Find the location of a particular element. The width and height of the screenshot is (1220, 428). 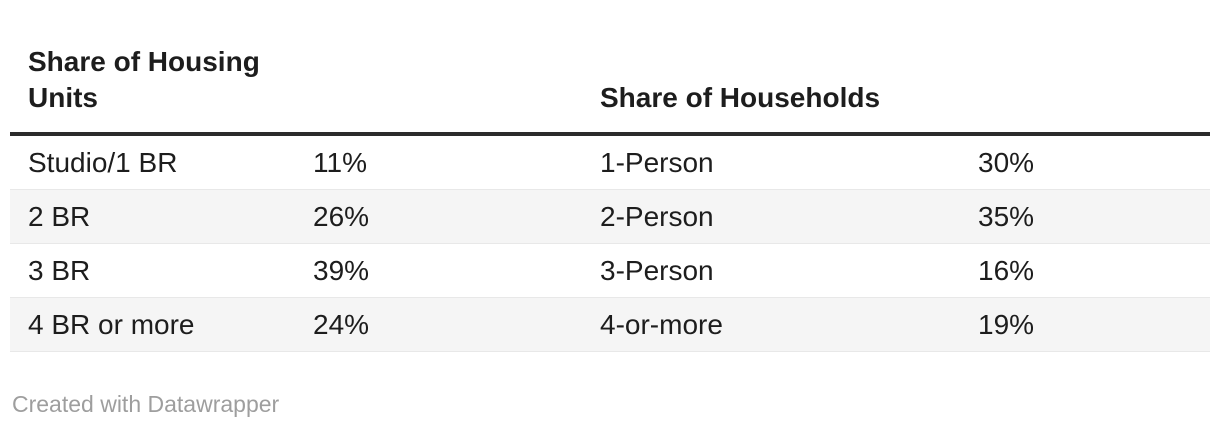

table-cell: 3 BR is located at coordinates (152, 270).